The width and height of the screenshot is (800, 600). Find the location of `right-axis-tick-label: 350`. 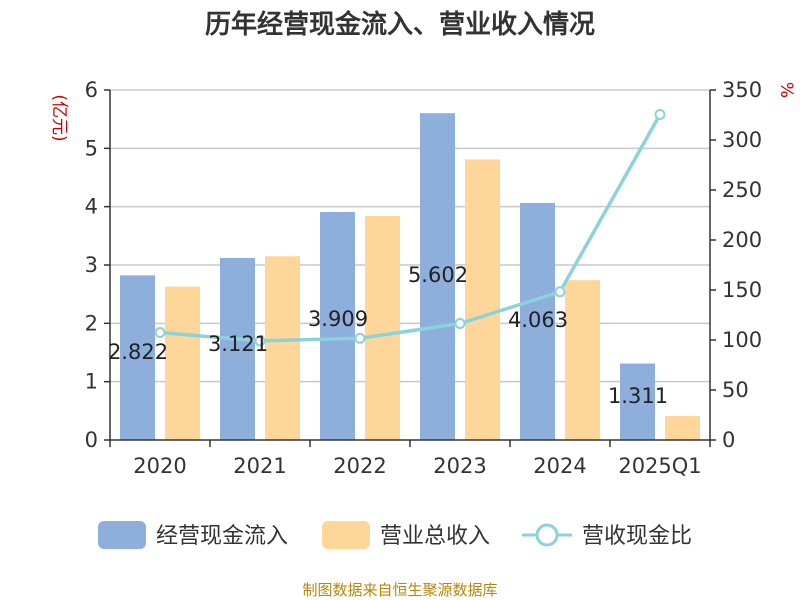

right-axis-tick-label: 350 is located at coordinates (742, 90).